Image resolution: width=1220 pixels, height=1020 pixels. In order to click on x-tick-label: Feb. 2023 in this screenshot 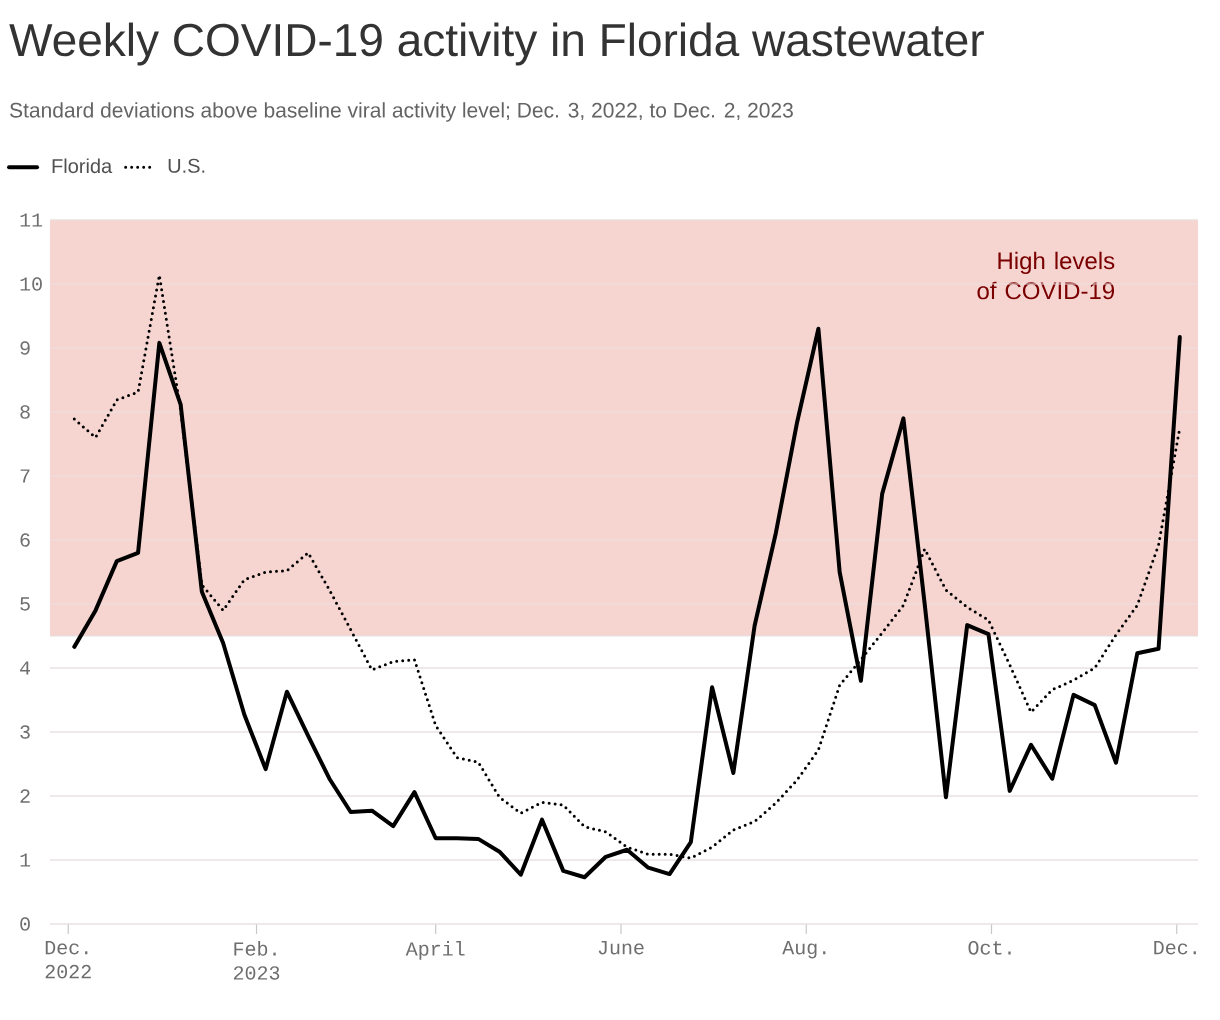, I will do `click(256, 960)`.